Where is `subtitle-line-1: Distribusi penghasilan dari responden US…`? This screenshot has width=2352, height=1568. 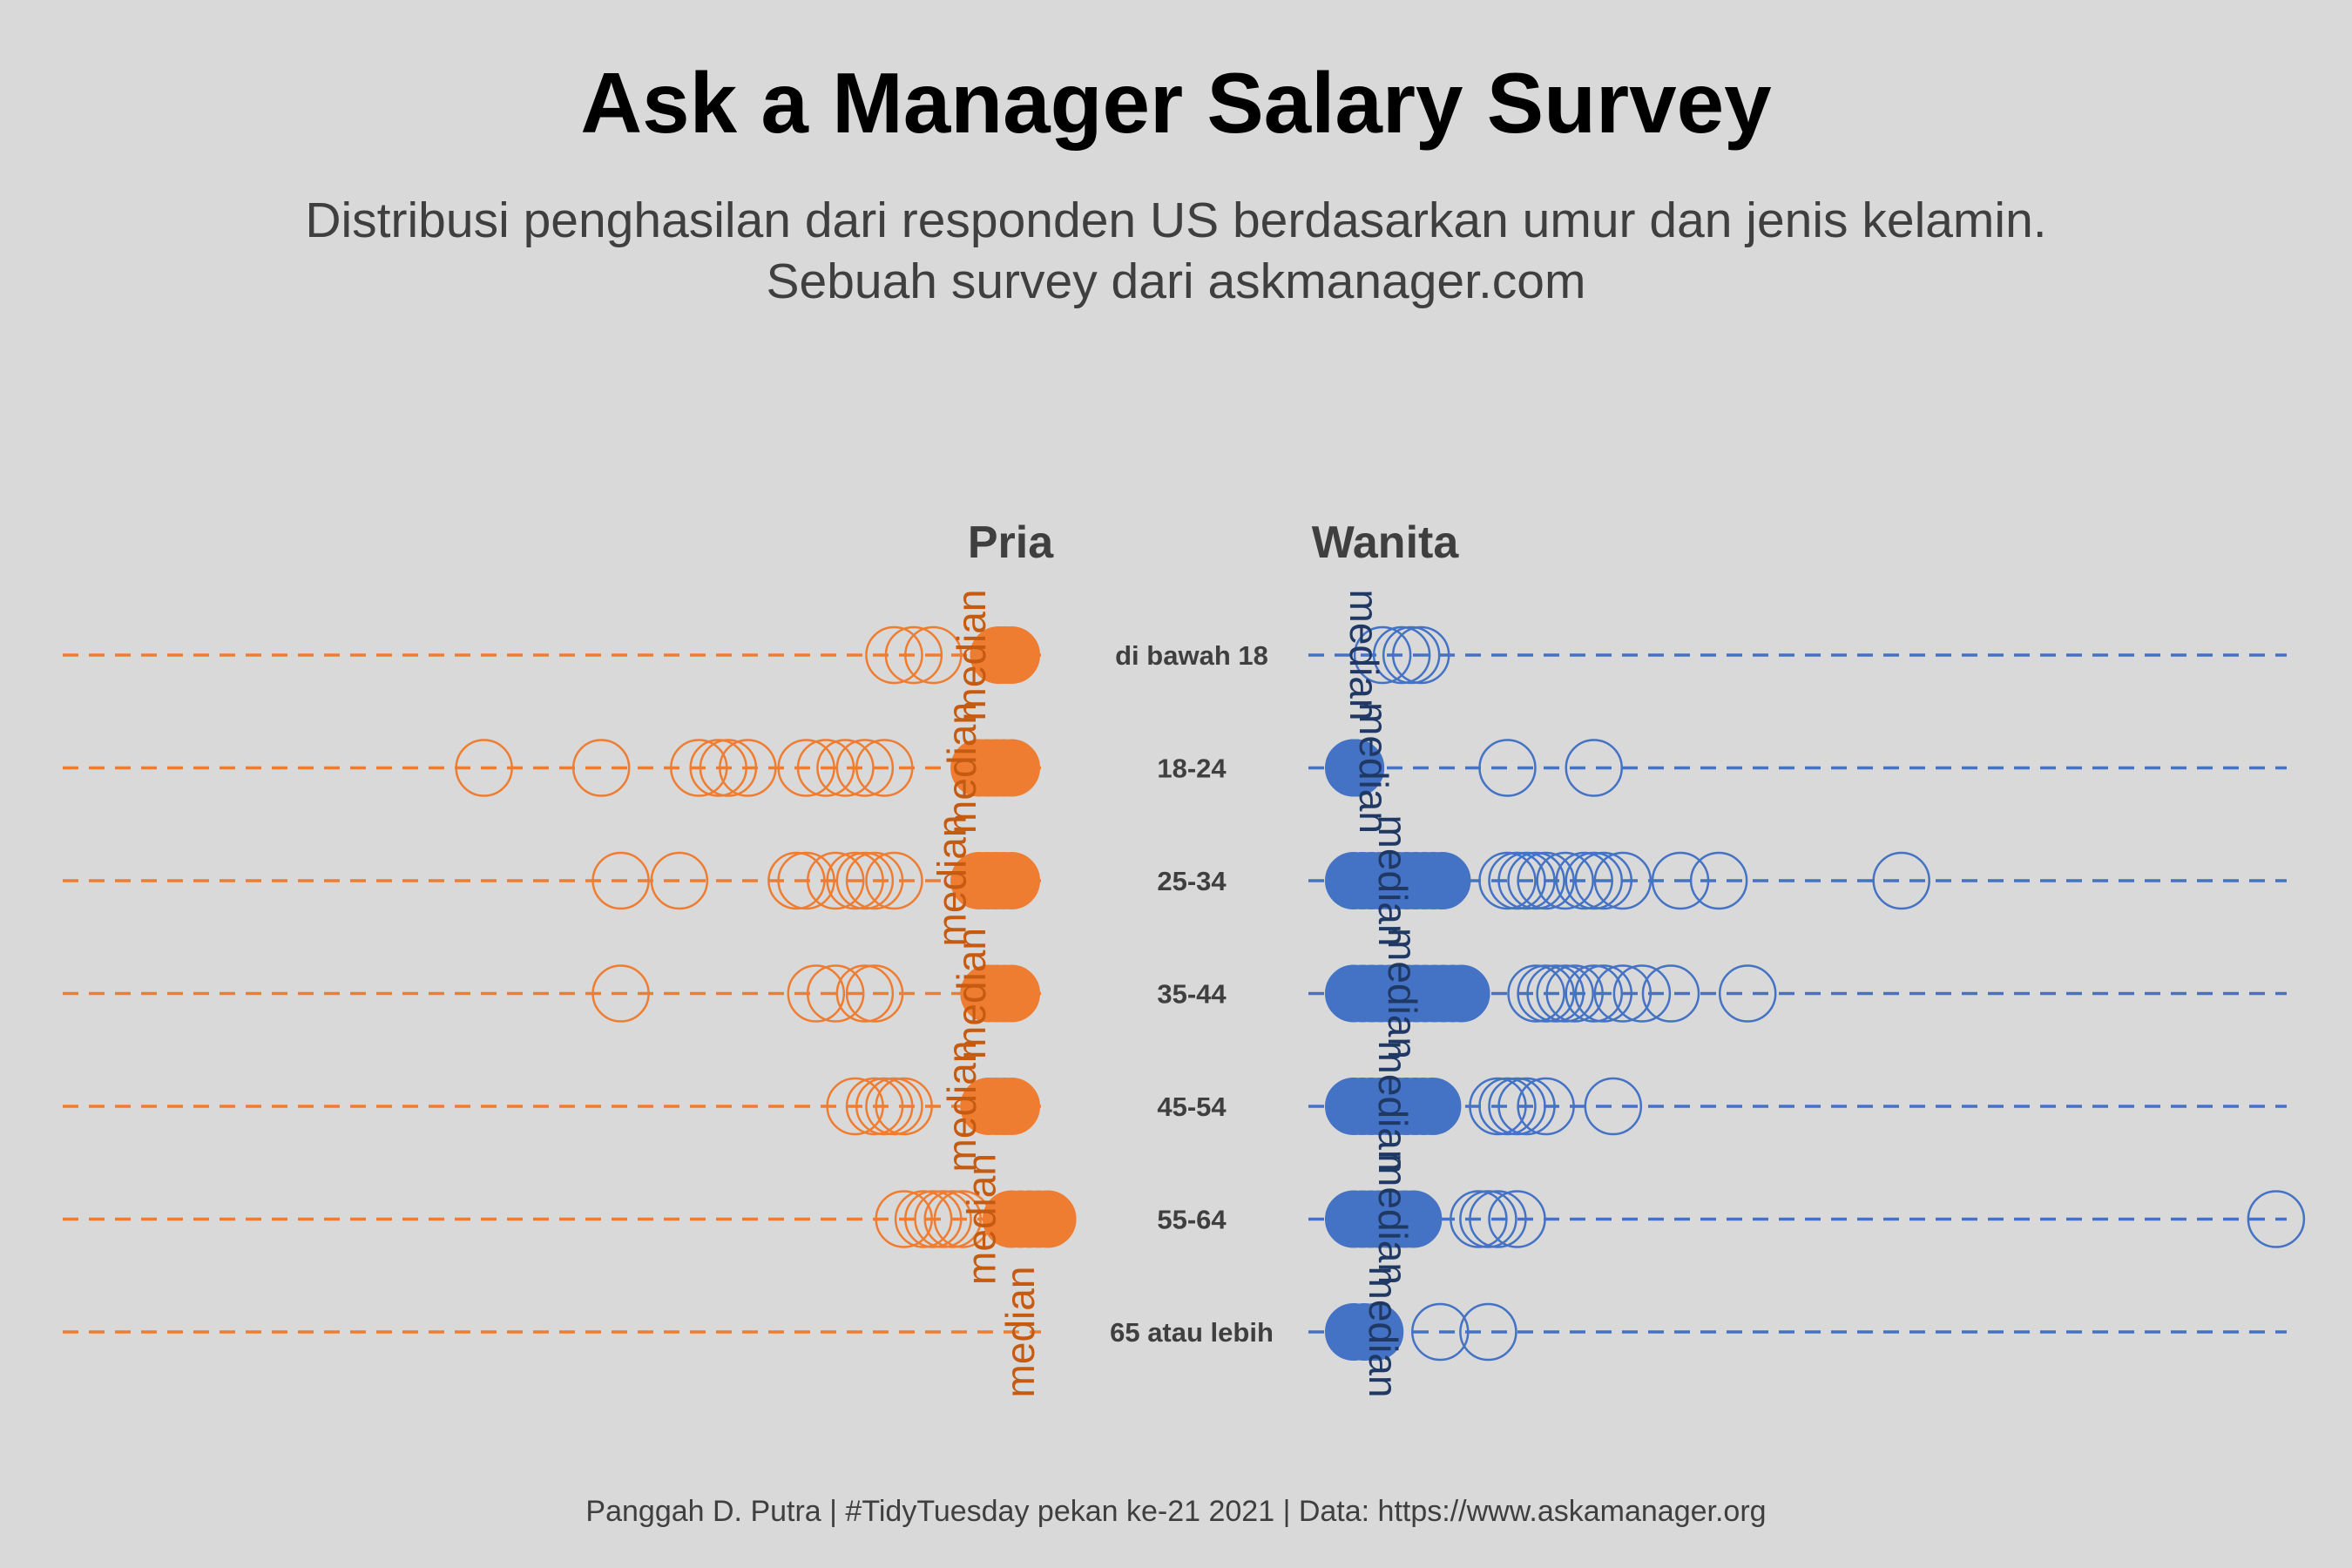 subtitle-line-1: Distribusi penghasilan dari responden US… is located at coordinates (1176, 220).